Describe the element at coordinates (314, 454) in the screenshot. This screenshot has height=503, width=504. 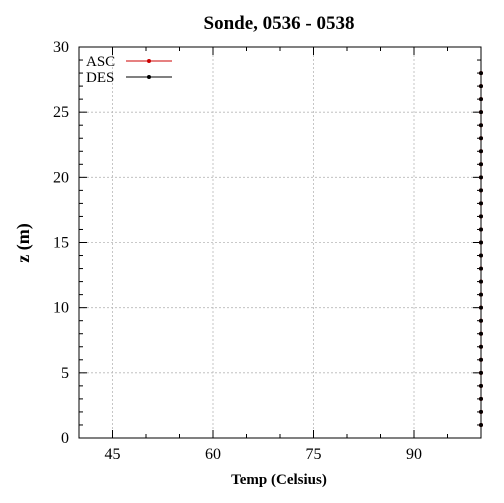
I see `x-tick-label: 75` at that location.